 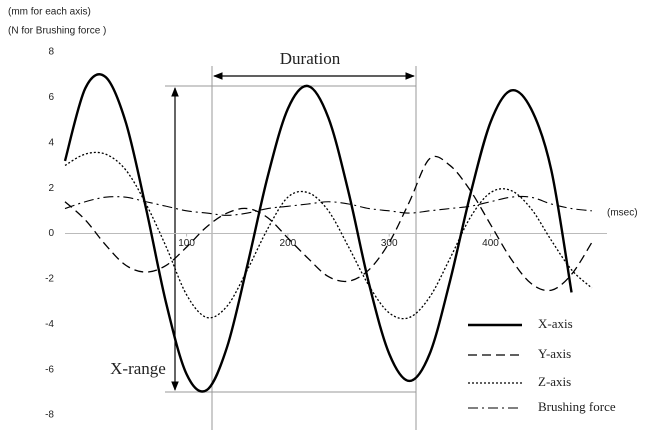 I want to click on y-tick-label: 0, so click(x=51, y=233).